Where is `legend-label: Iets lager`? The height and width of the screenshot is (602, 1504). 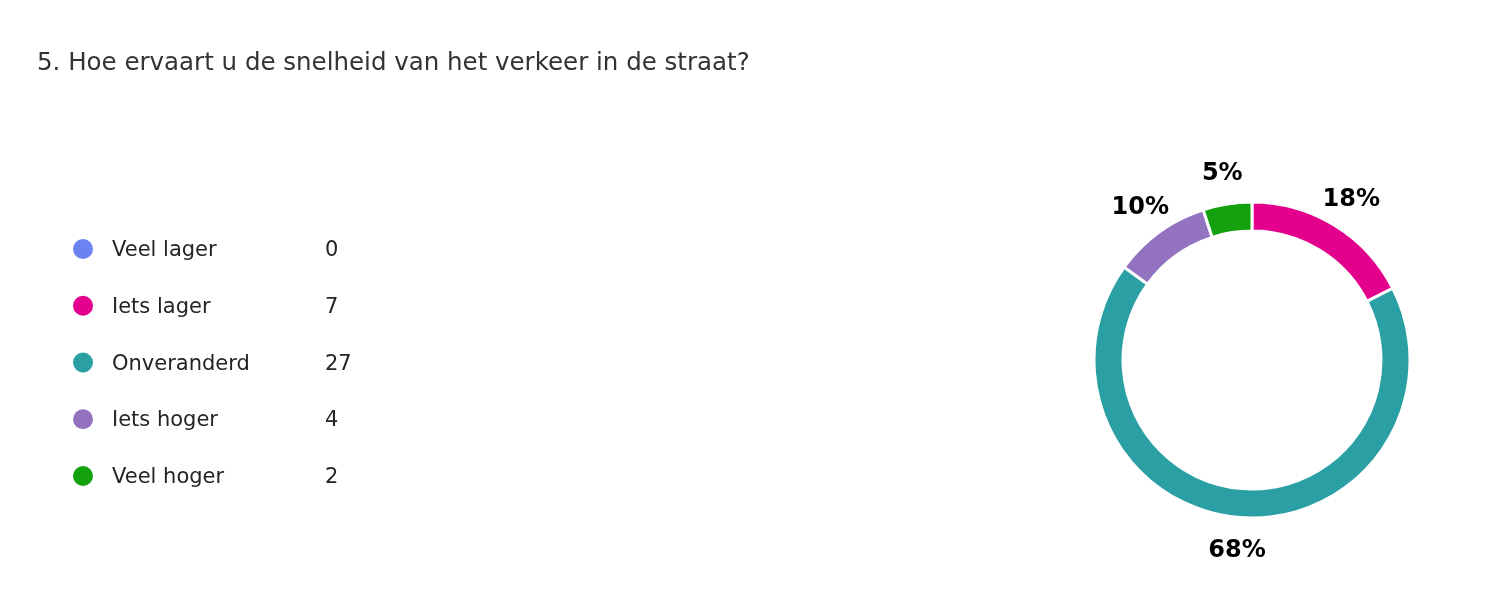 legend-label: Iets lager is located at coordinates (161, 305).